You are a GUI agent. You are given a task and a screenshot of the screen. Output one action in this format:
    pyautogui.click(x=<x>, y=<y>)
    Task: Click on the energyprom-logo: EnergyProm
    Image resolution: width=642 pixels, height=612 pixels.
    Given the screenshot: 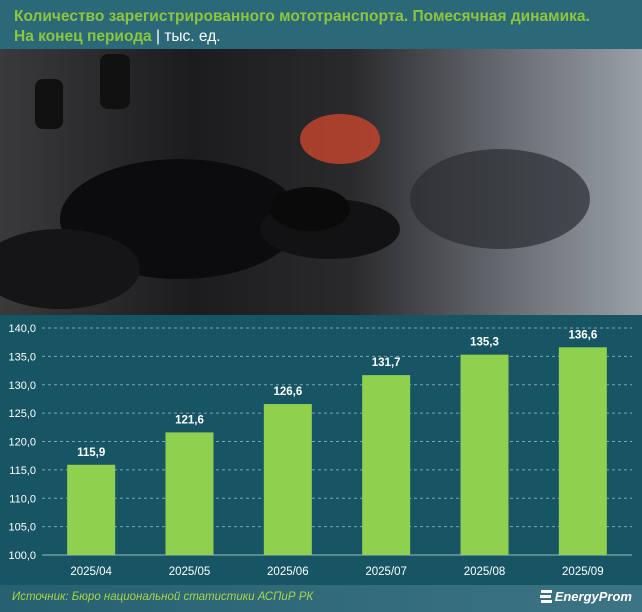 What is the action you would take?
    pyautogui.click(x=585, y=596)
    